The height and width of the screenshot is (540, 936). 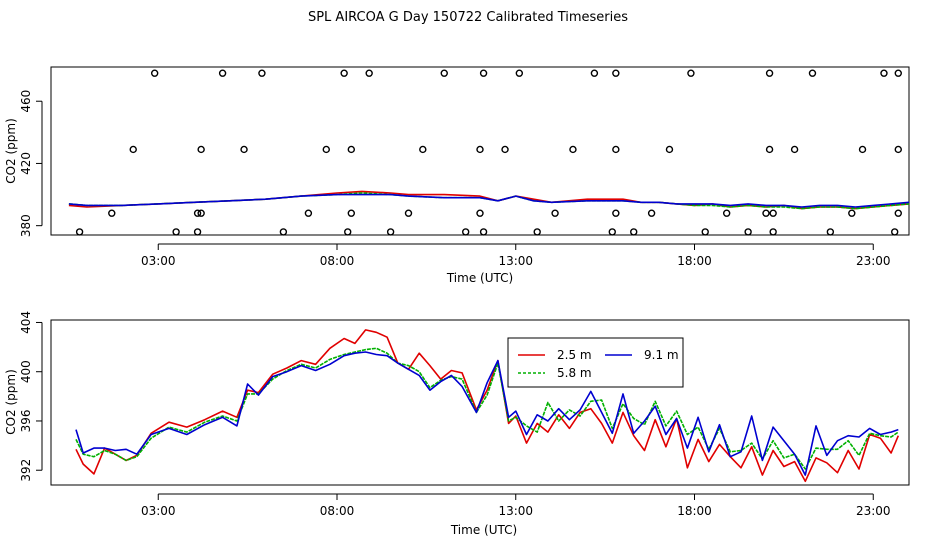 I want to click on bot-x-tick-label: 03:00, so click(x=158, y=511).